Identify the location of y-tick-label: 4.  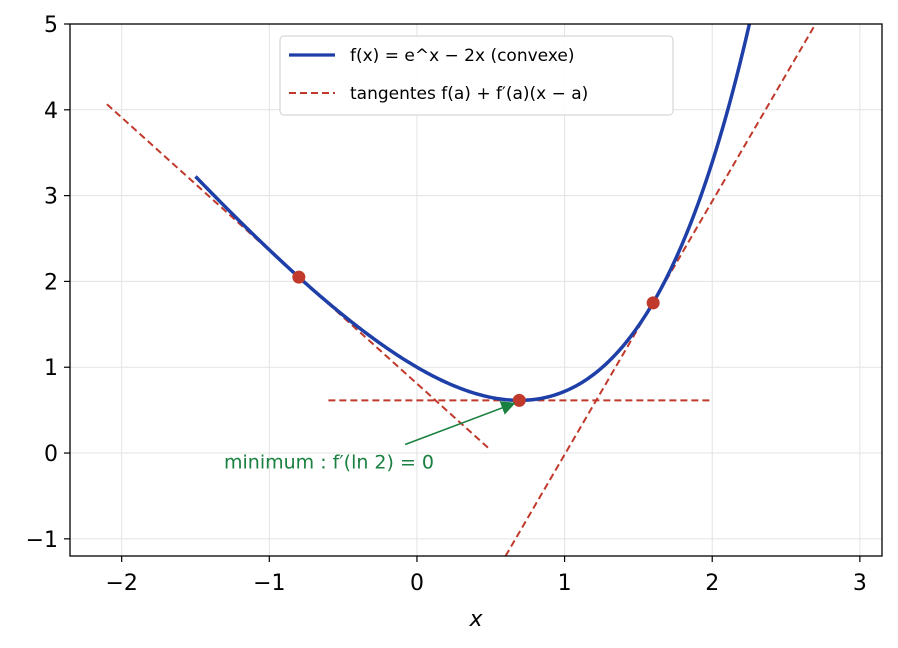
(51, 111).